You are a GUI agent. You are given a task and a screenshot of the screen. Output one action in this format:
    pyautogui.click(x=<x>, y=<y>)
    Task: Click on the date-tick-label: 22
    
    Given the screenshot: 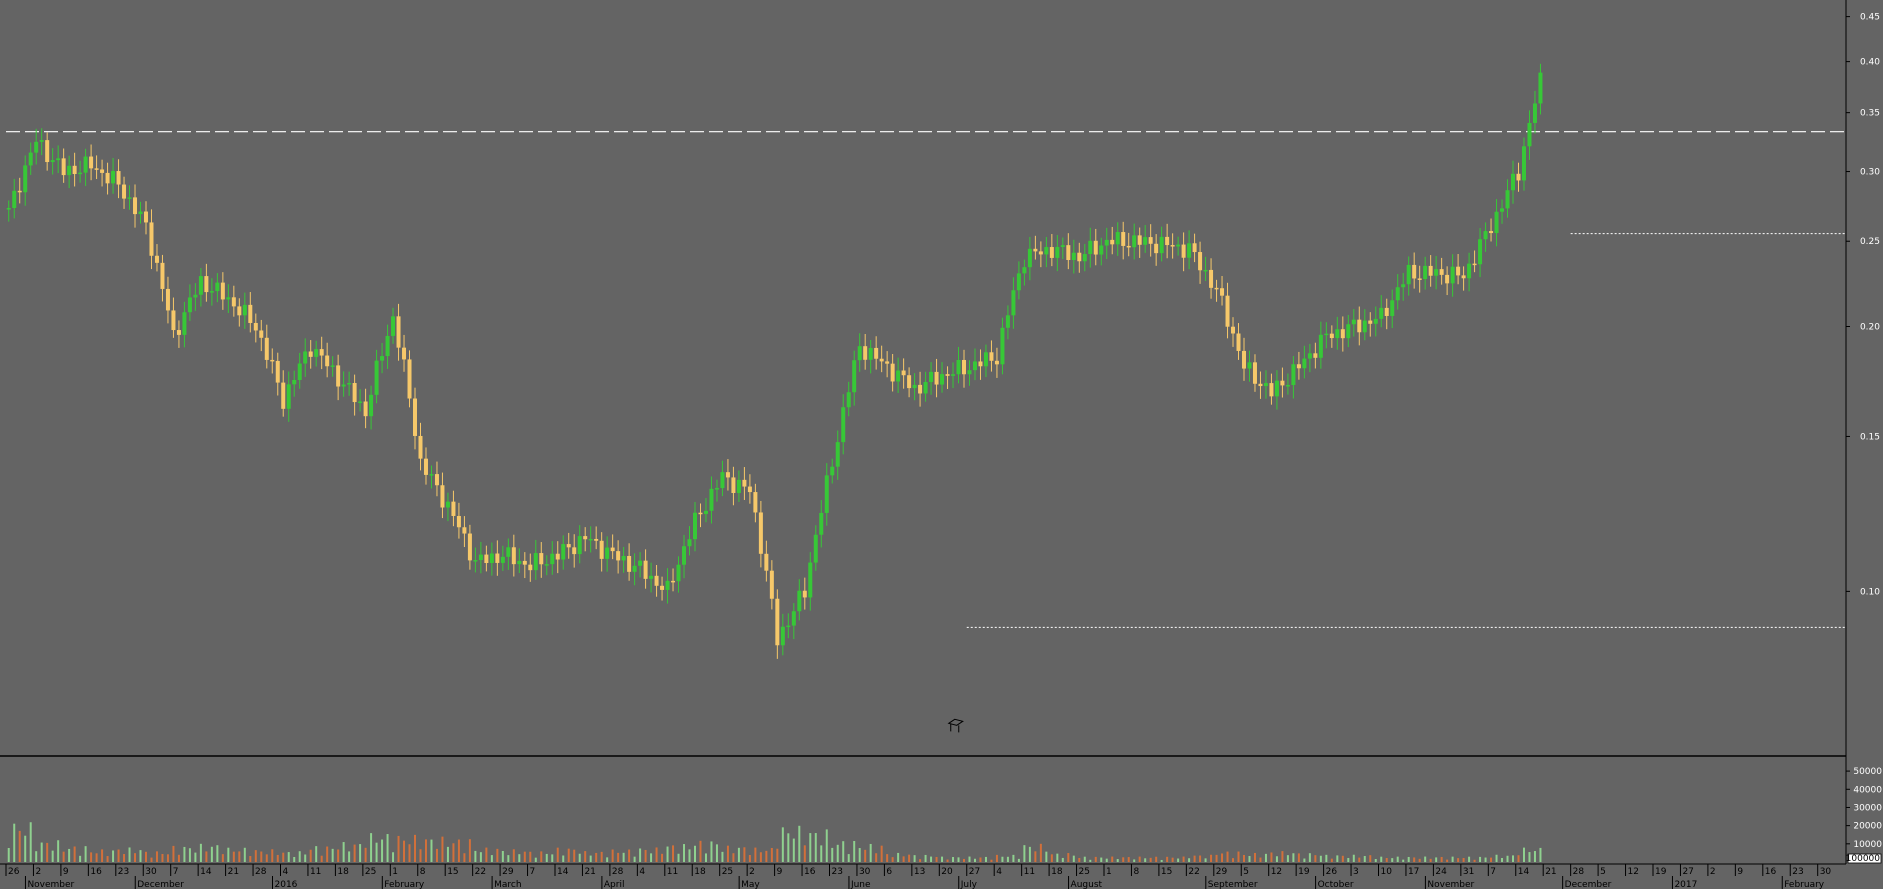 What is the action you would take?
    pyautogui.click(x=480, y=872)
    